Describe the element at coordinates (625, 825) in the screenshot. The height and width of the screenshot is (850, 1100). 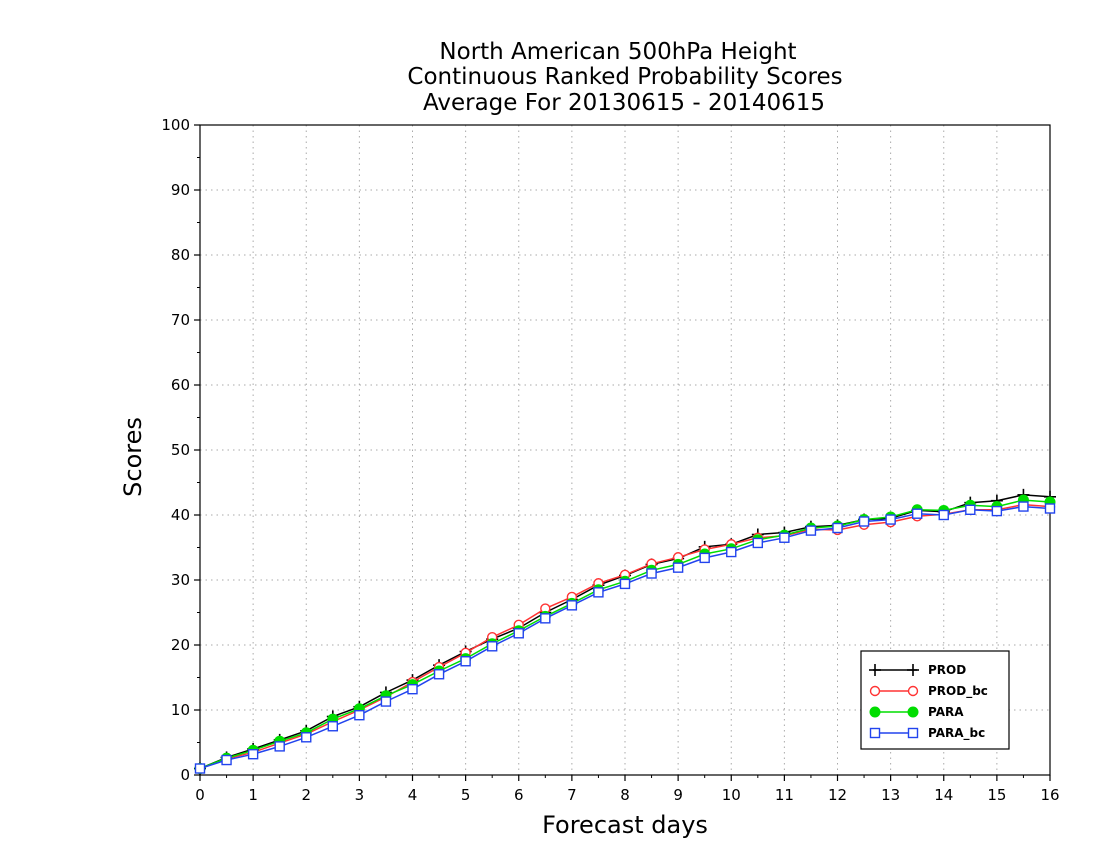
I see `x-axis-label: Forecast days` at that location.